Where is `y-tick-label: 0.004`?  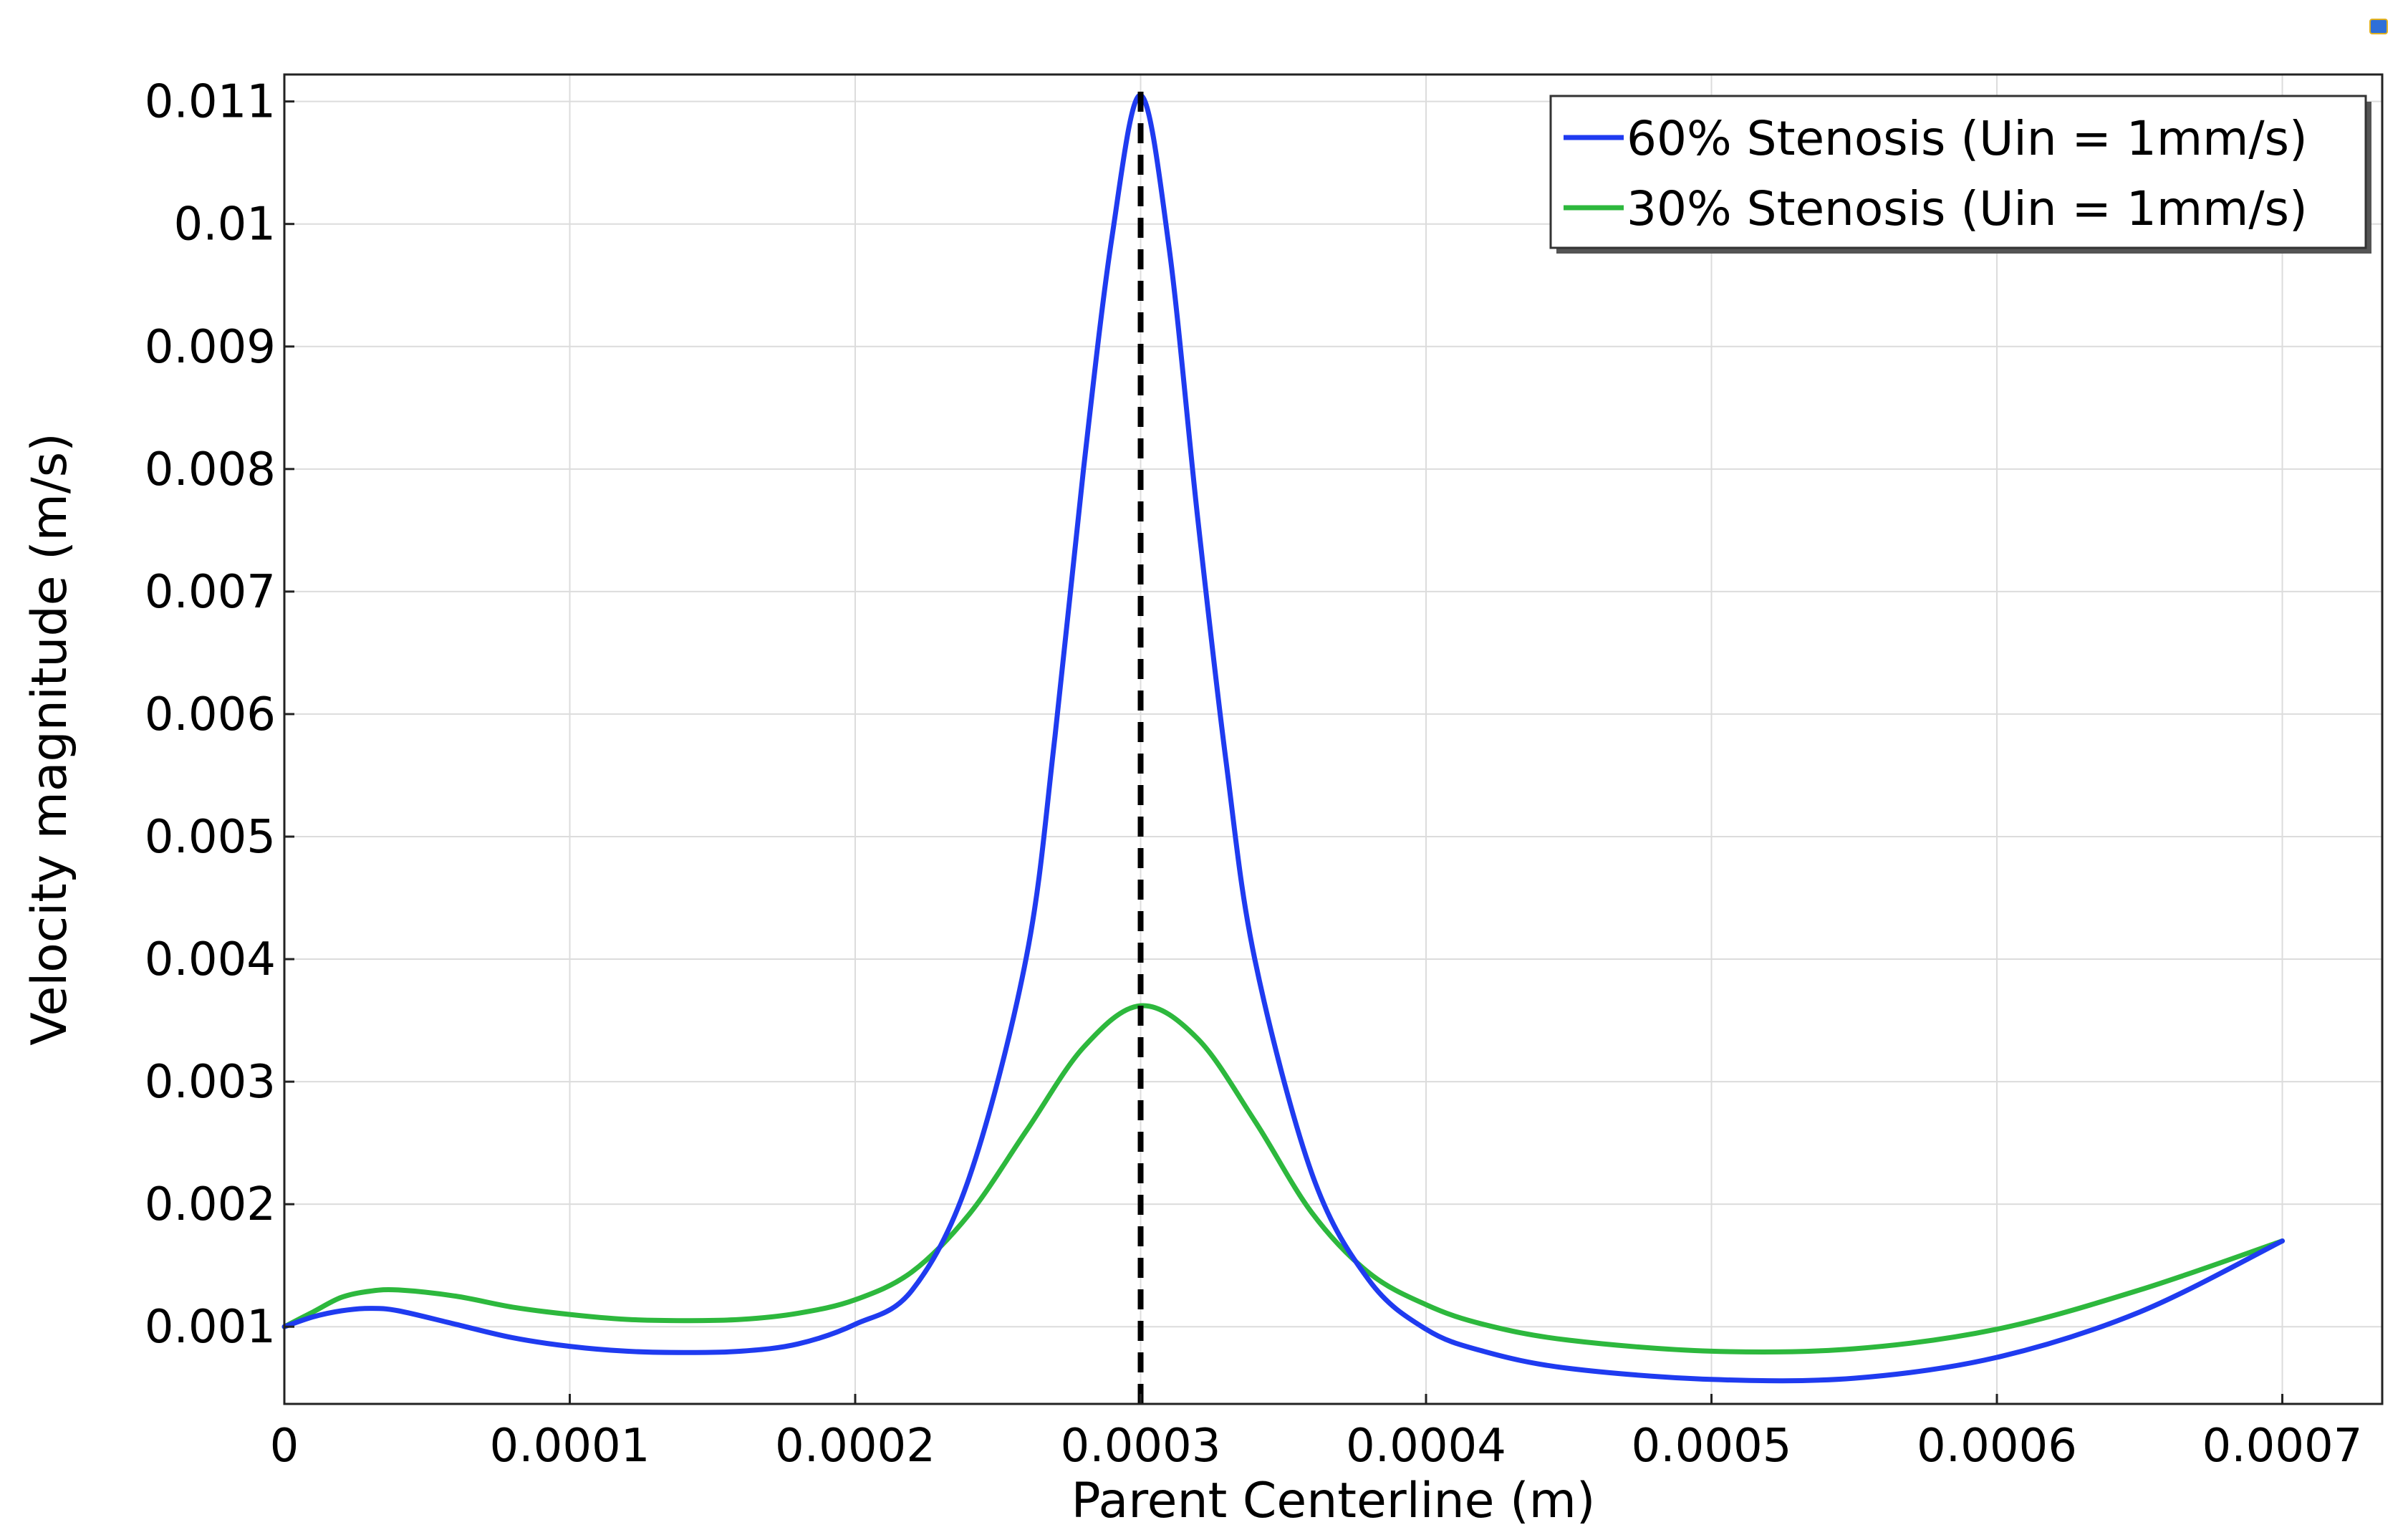
y-tick-label: 0.004 is located at coordinates (210, 959).